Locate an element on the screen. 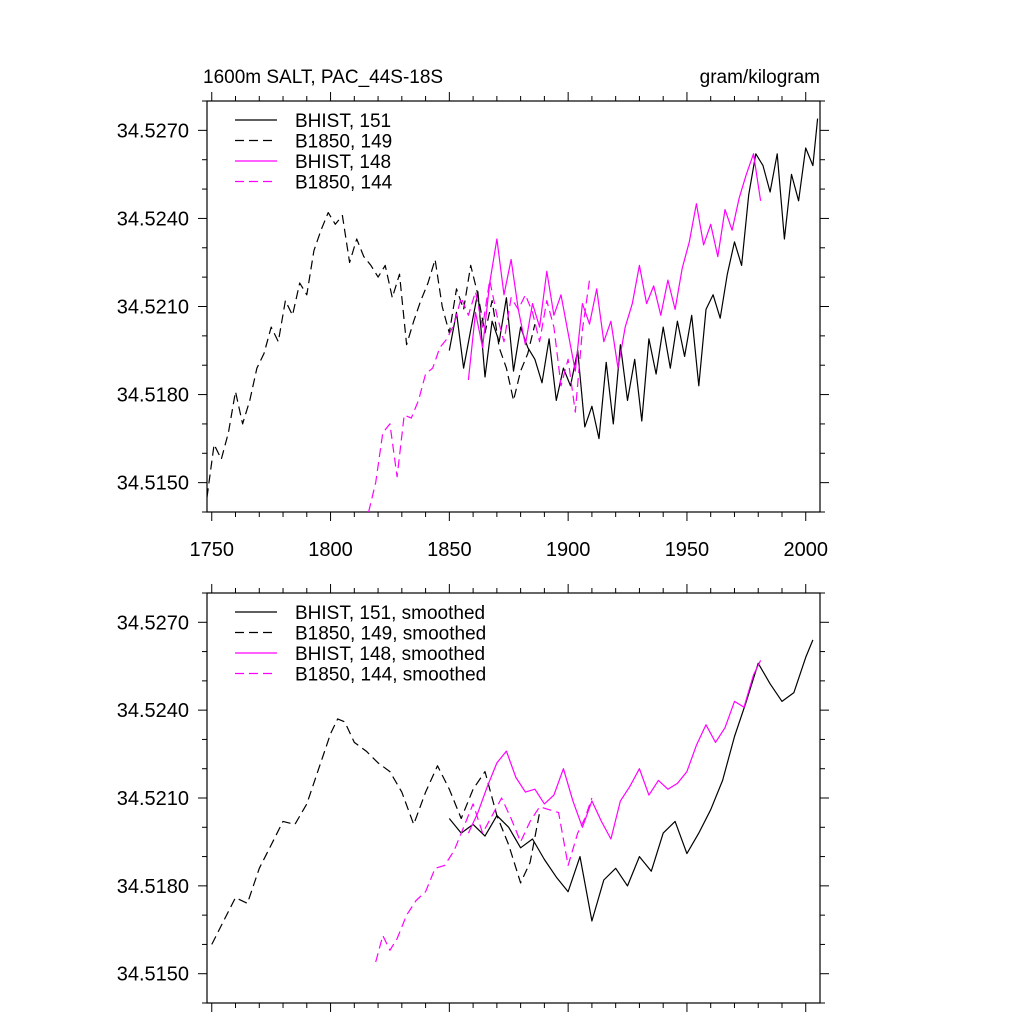  legend-label: B1850, 144 is located at coordinates (344, 183).